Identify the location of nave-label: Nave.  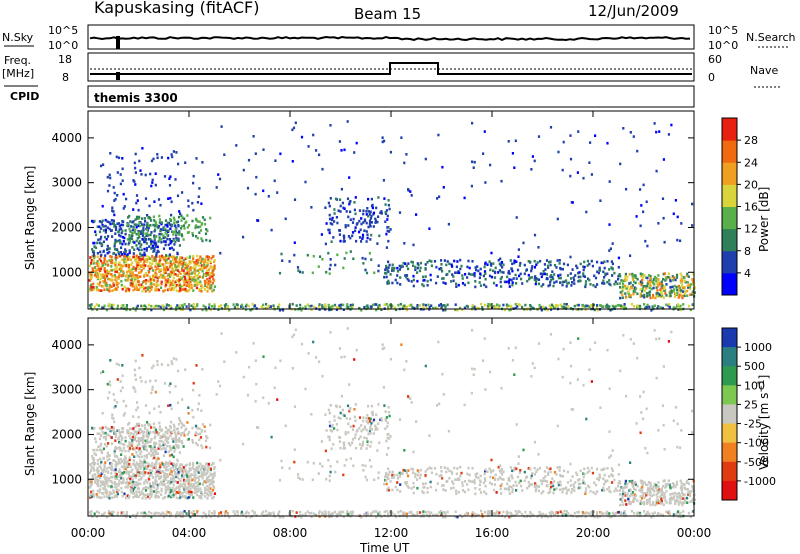
(764, 70).